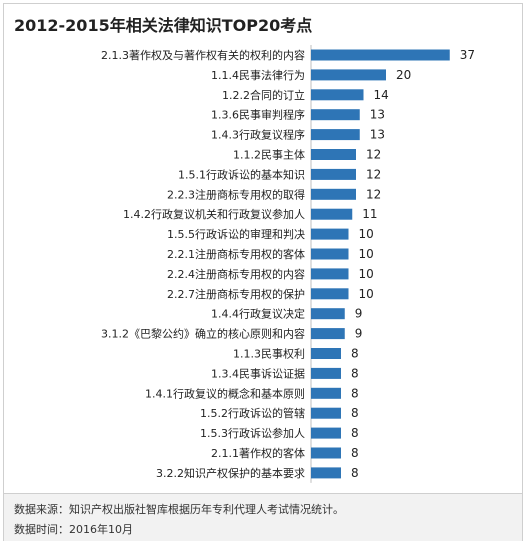 This screenshot has height=546, width=528. Describe the element at coordinates (258, 453) in the screenshot. I see `category-label: 2.1.1著作权的客体` at that location.